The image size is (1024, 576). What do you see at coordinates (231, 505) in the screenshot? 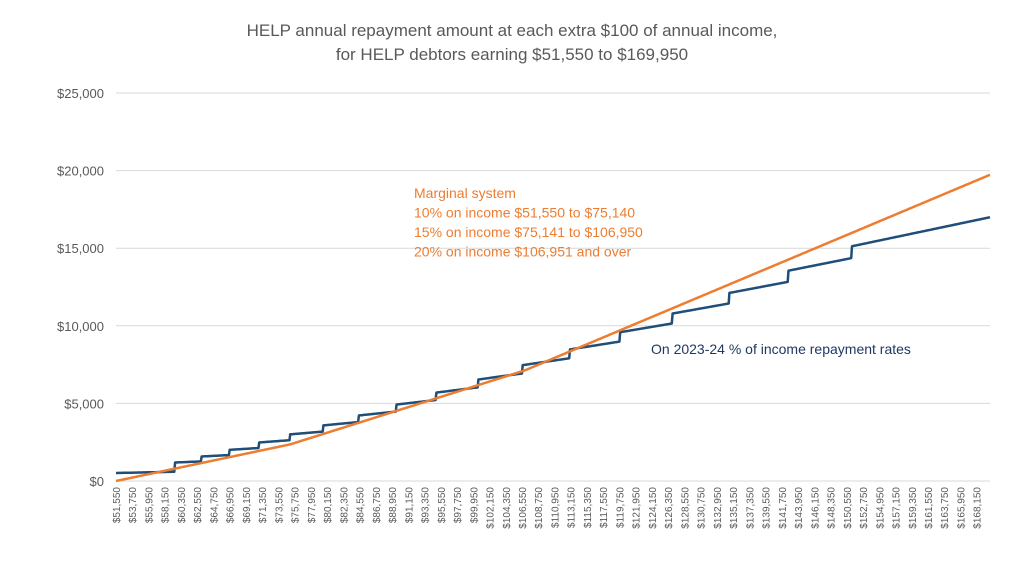
I see `x-tick-label: $66,950` at bounding box center [231, 505].